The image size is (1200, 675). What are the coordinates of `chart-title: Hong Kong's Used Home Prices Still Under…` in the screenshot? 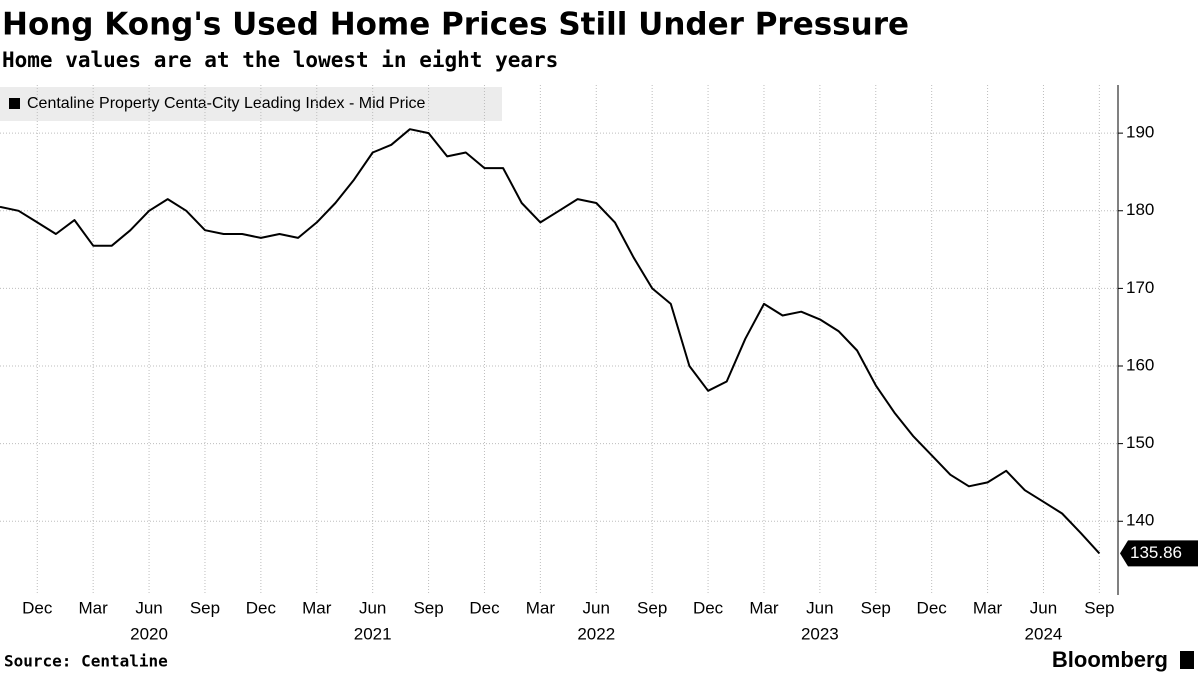 It's located at (455, 25).